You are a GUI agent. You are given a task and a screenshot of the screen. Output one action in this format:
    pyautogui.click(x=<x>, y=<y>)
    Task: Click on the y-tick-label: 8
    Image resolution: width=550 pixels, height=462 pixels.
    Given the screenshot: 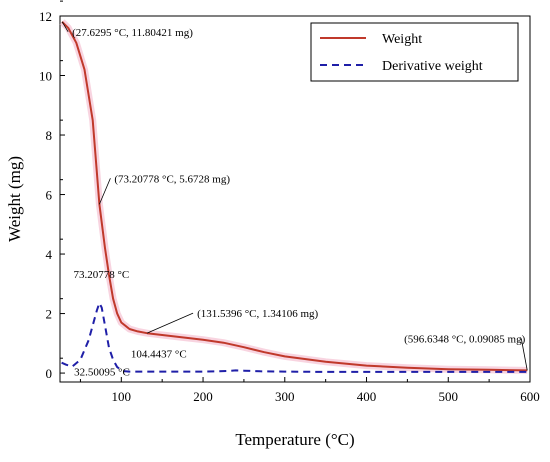 What is the action you would take?
    pyautogui.click(x=49, y=135)
    